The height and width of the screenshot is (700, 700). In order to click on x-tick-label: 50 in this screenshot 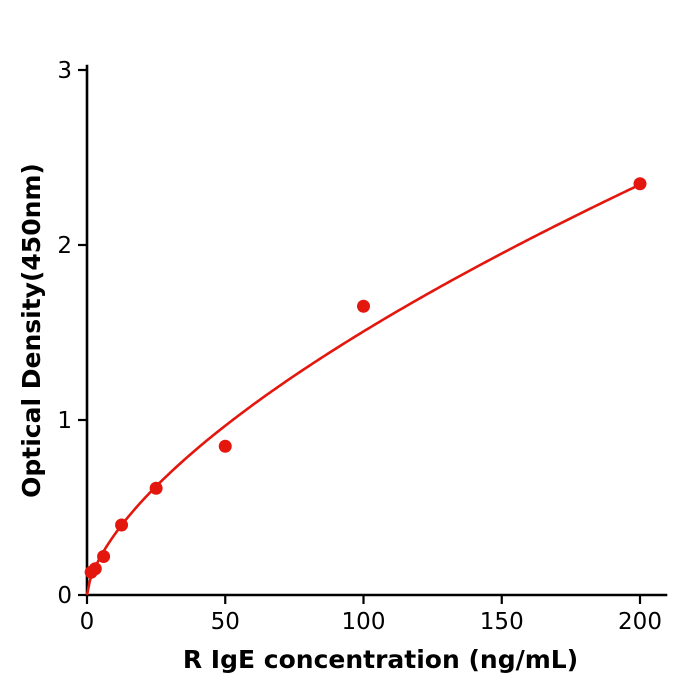, I will do `click(225, 622)`.